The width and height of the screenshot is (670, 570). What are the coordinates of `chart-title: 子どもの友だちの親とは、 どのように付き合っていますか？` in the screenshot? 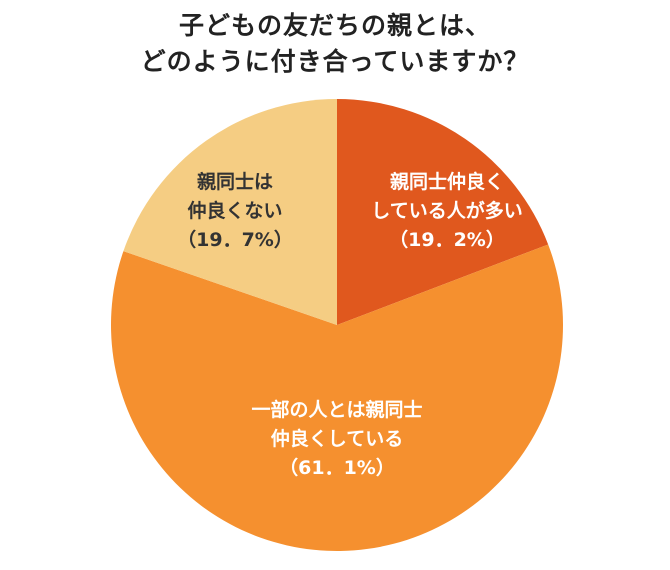 It's located at (335, 44).